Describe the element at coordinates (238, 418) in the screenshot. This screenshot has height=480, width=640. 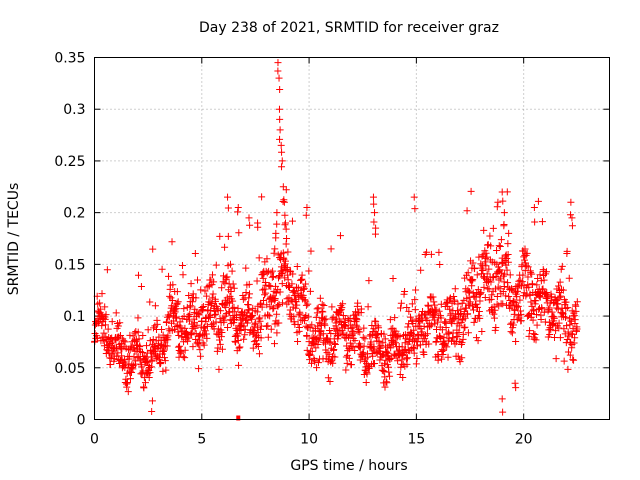
I see `outlier-marker` at that location.